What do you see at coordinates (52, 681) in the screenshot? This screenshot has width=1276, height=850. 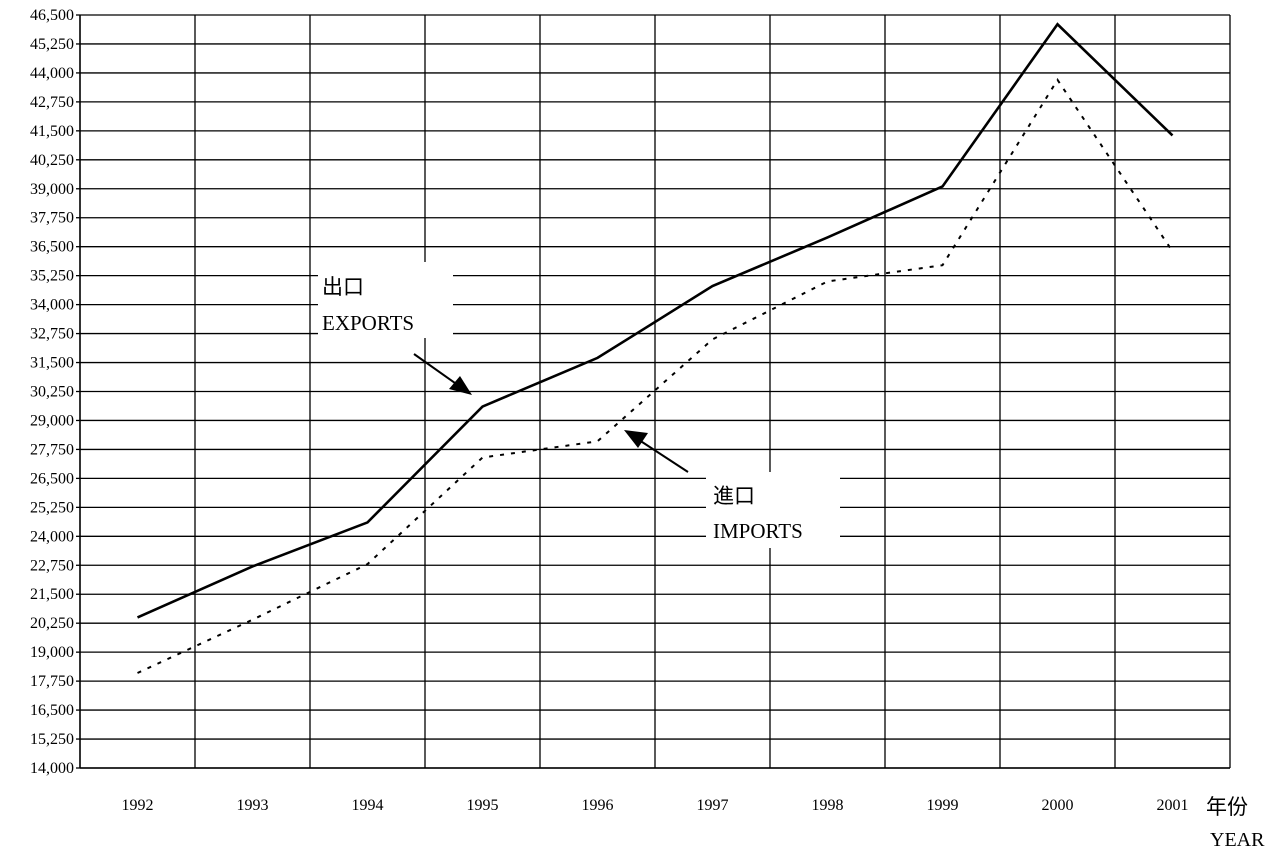 I see `y-tick-label: 17,750` at bounding box center [52, 681].